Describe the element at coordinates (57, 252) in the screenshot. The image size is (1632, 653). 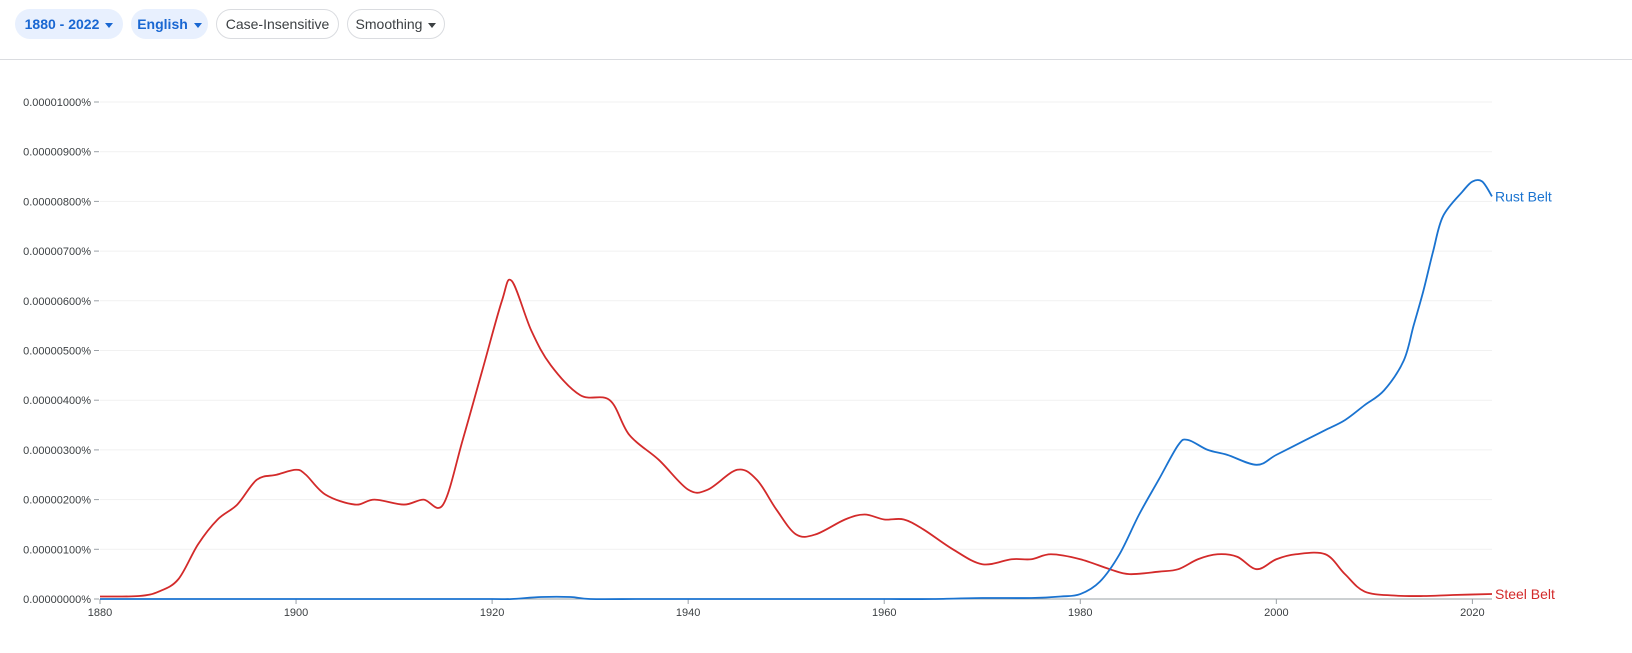
I see `y-tick-label: 0.00000700%` at that location.